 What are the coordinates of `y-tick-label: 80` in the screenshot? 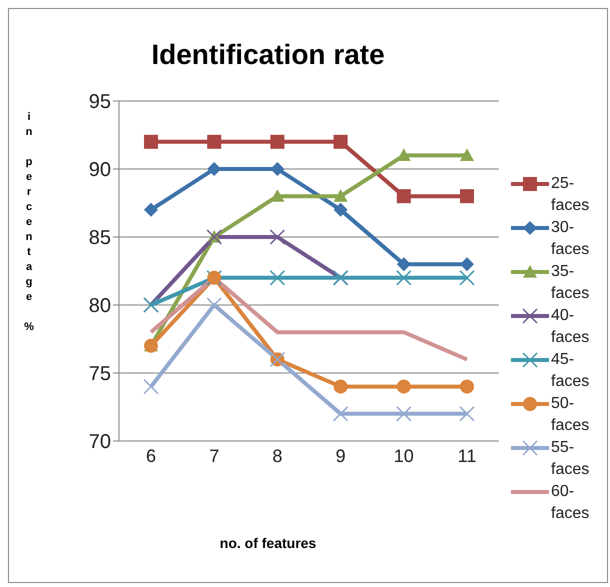 It's located at (99, 306).